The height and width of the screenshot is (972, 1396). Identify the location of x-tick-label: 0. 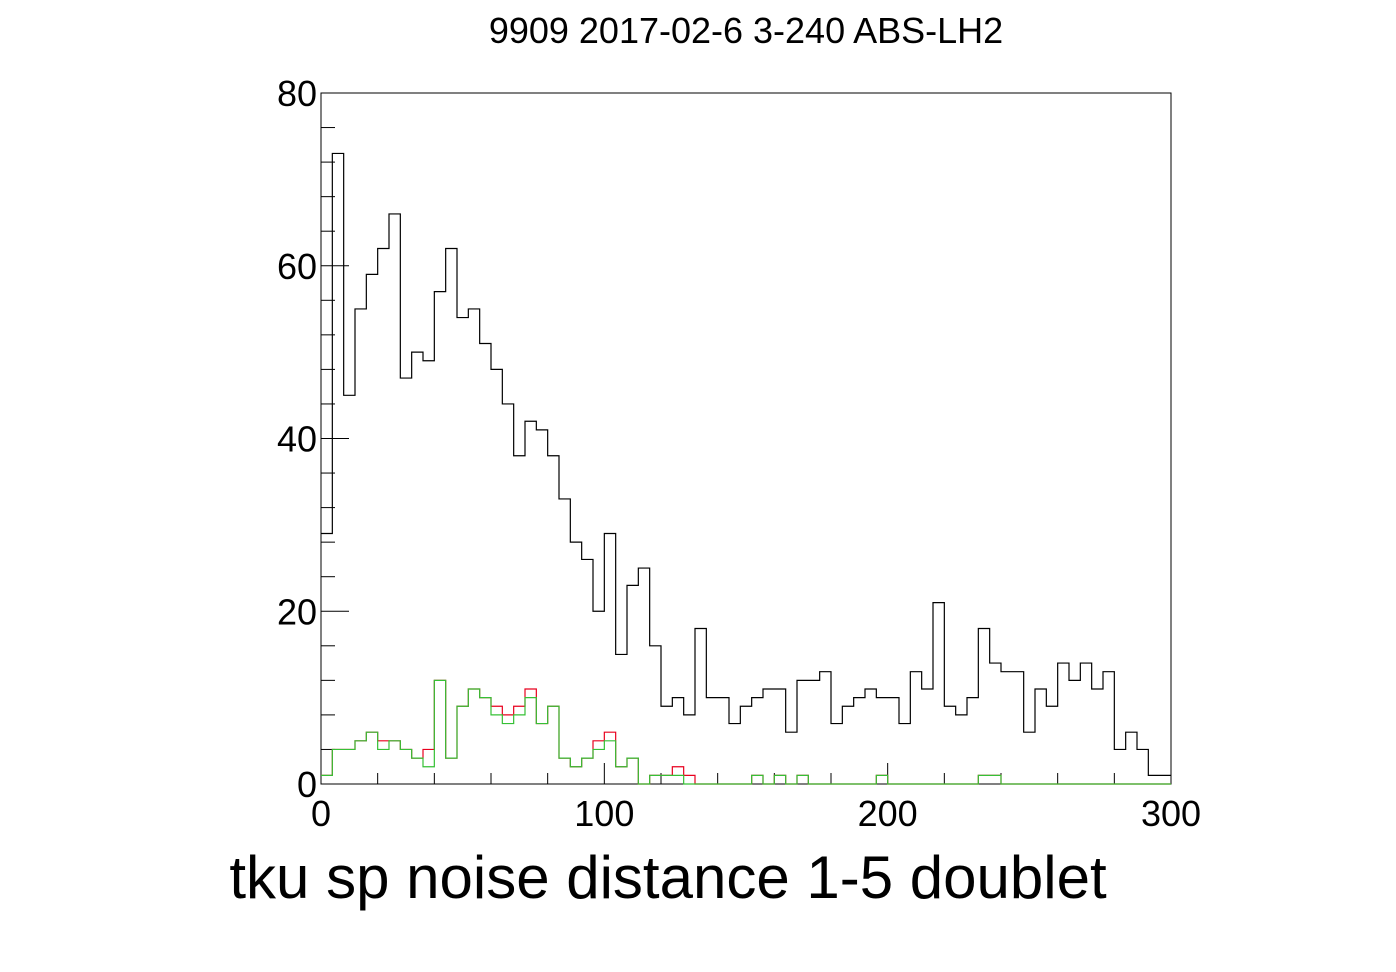
(321, 813).